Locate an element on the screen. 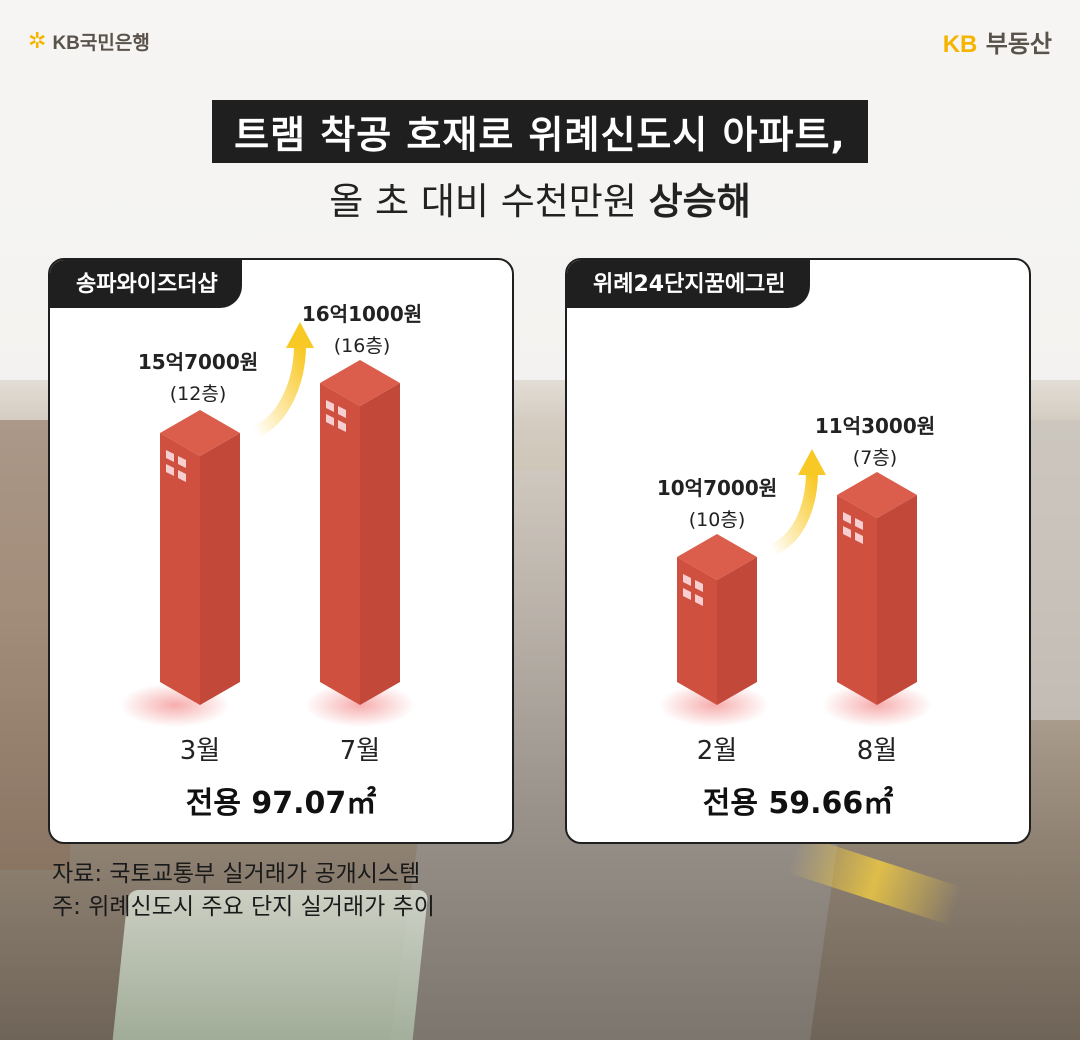  building-before-front is located at coordinates (180, 569).